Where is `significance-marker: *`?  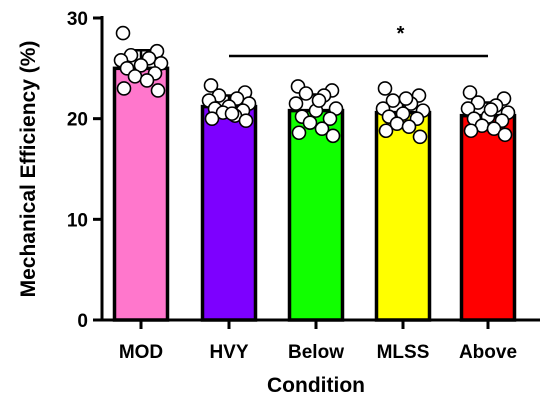 significance-marker: * is located at coordinates (401, 34).